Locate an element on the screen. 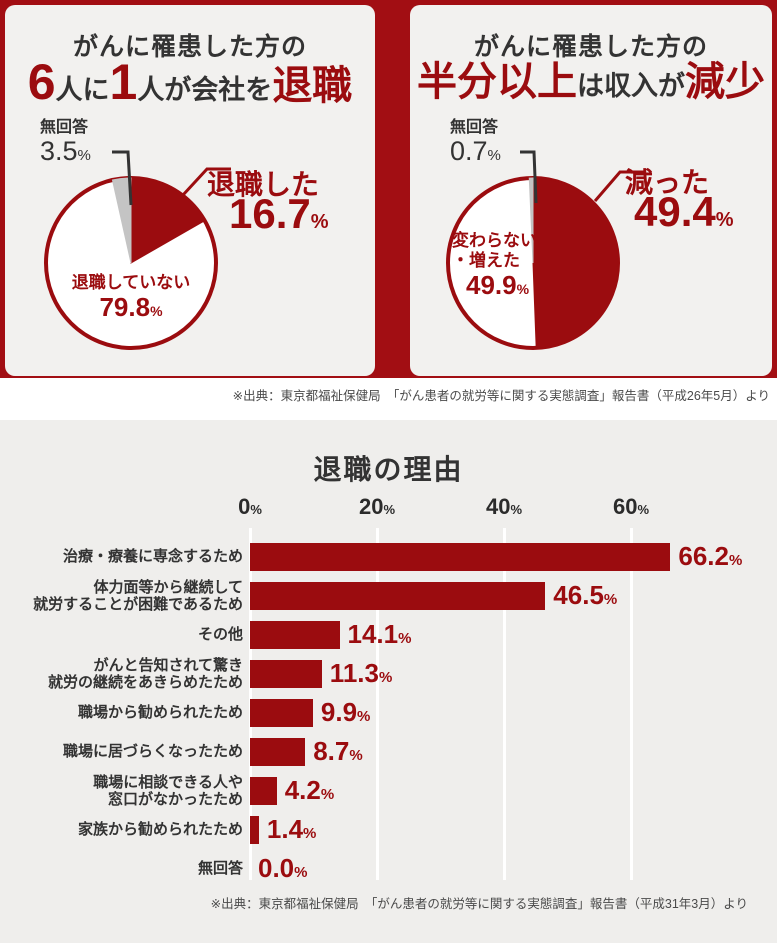  bar-track: 66.2% is located at coordinates (513, 556).